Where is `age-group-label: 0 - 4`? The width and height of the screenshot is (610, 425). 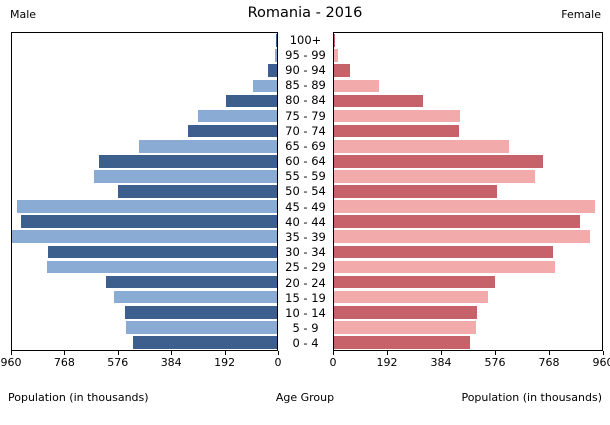
age-group-label: 0 - 4 is located at coordinates (305, 343).